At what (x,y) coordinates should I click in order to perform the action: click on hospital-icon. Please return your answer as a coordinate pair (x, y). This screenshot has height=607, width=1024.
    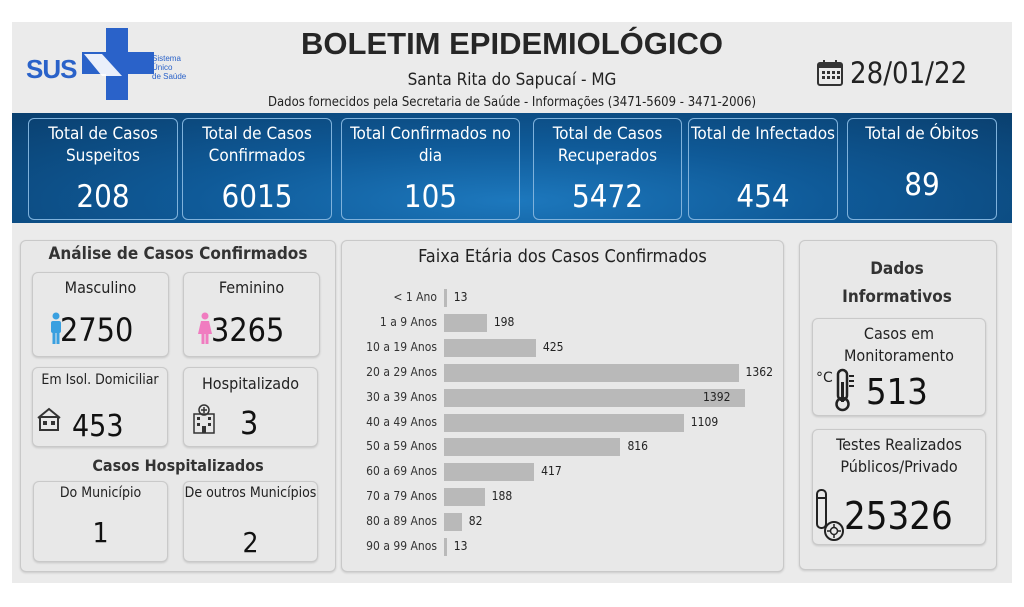
    Looking at the image, I should click on (204, 419).